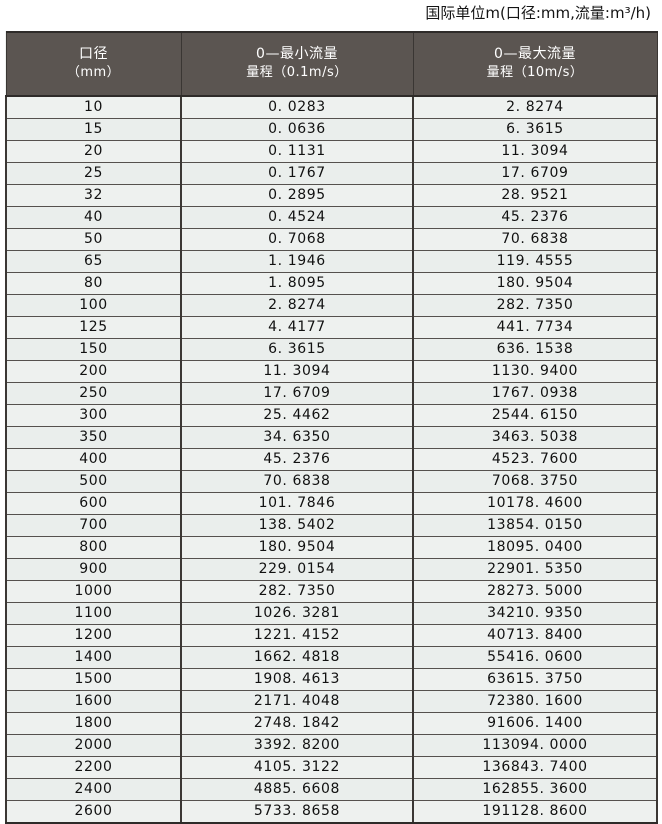  What do you see at coordinates (297, 591) in the screenshot?
I see `cell-min-flow-value: 282. 7350` at bounding box center [297, 591].